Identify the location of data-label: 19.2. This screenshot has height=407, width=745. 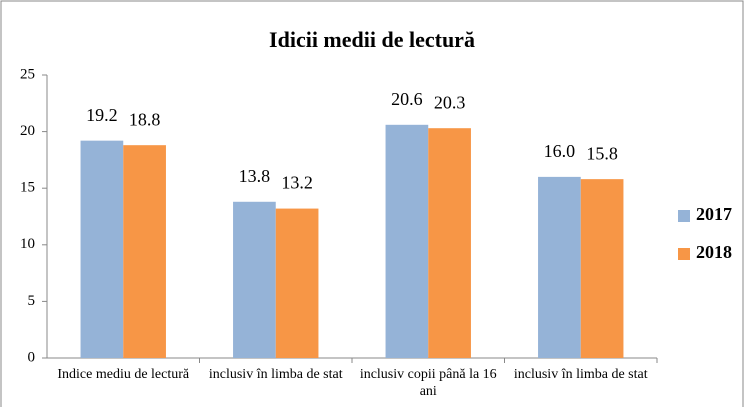
(102, 115).